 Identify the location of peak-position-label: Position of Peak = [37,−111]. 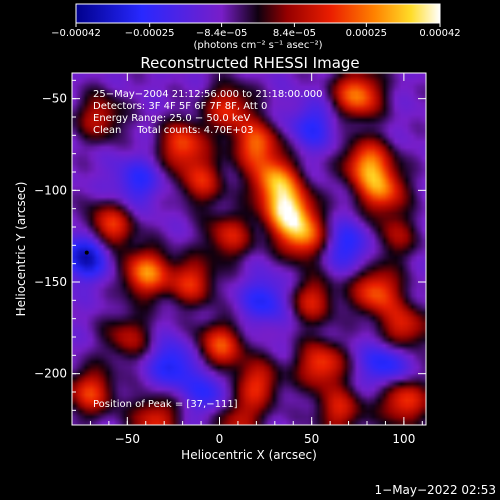
(165, 404).